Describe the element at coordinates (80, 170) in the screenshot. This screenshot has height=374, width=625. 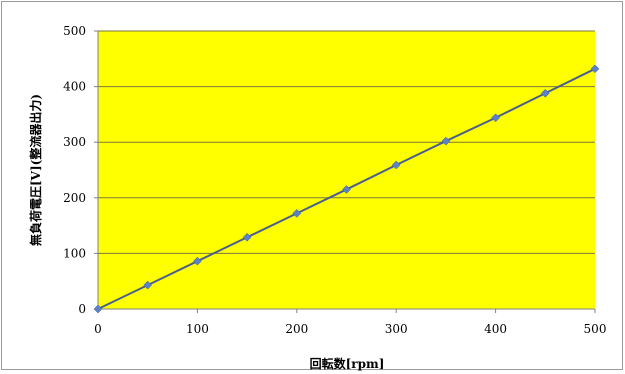
I see `y-tick-labels: 0 100 200 300 400 500` at that location.